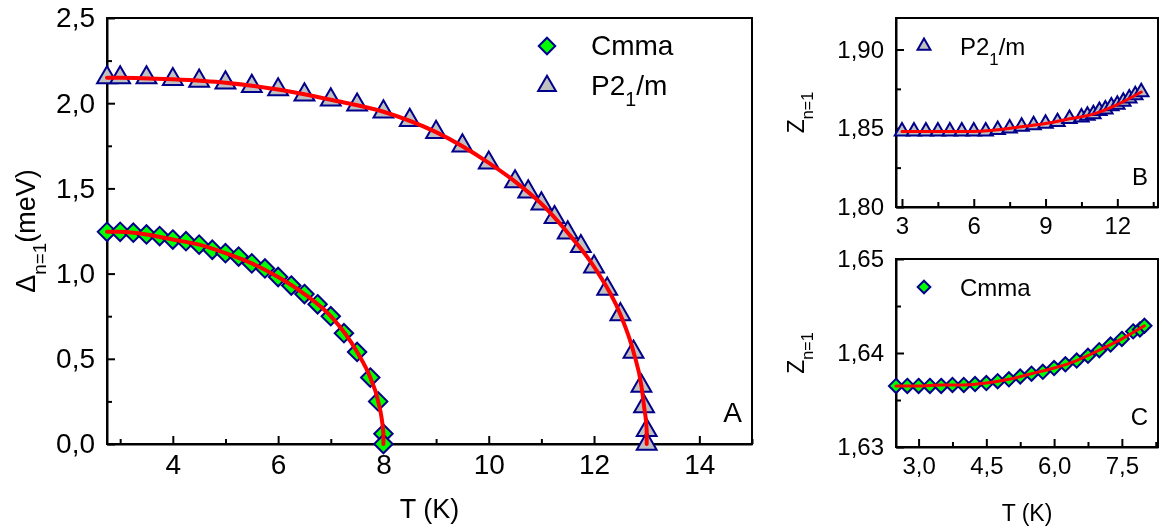 Image resolution: width=1164 pixels, height=531 pixels. What do you see at coordinates (173, 464) in the screenshot?
I see `x-tick-label: 4` at bounding box center [173, 464].